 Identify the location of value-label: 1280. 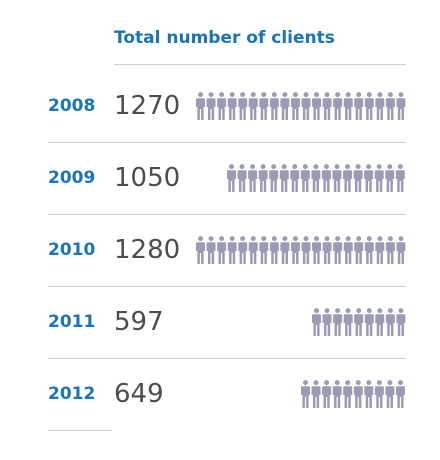
(147, 250).